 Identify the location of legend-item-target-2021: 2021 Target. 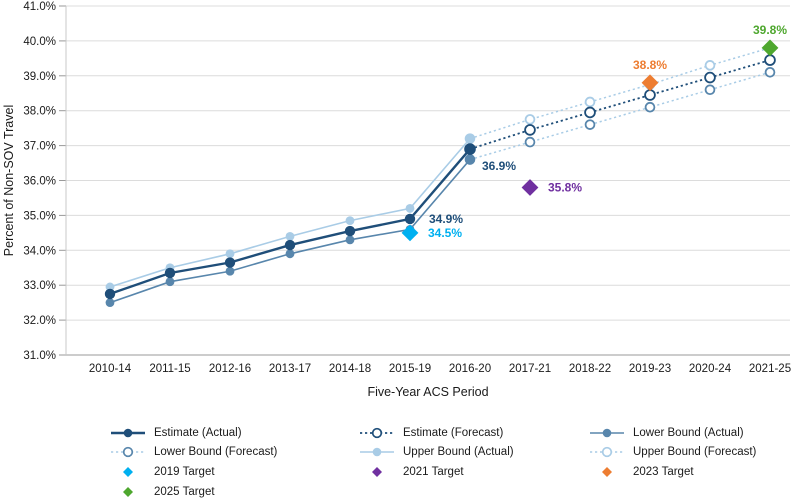
(475, 472).